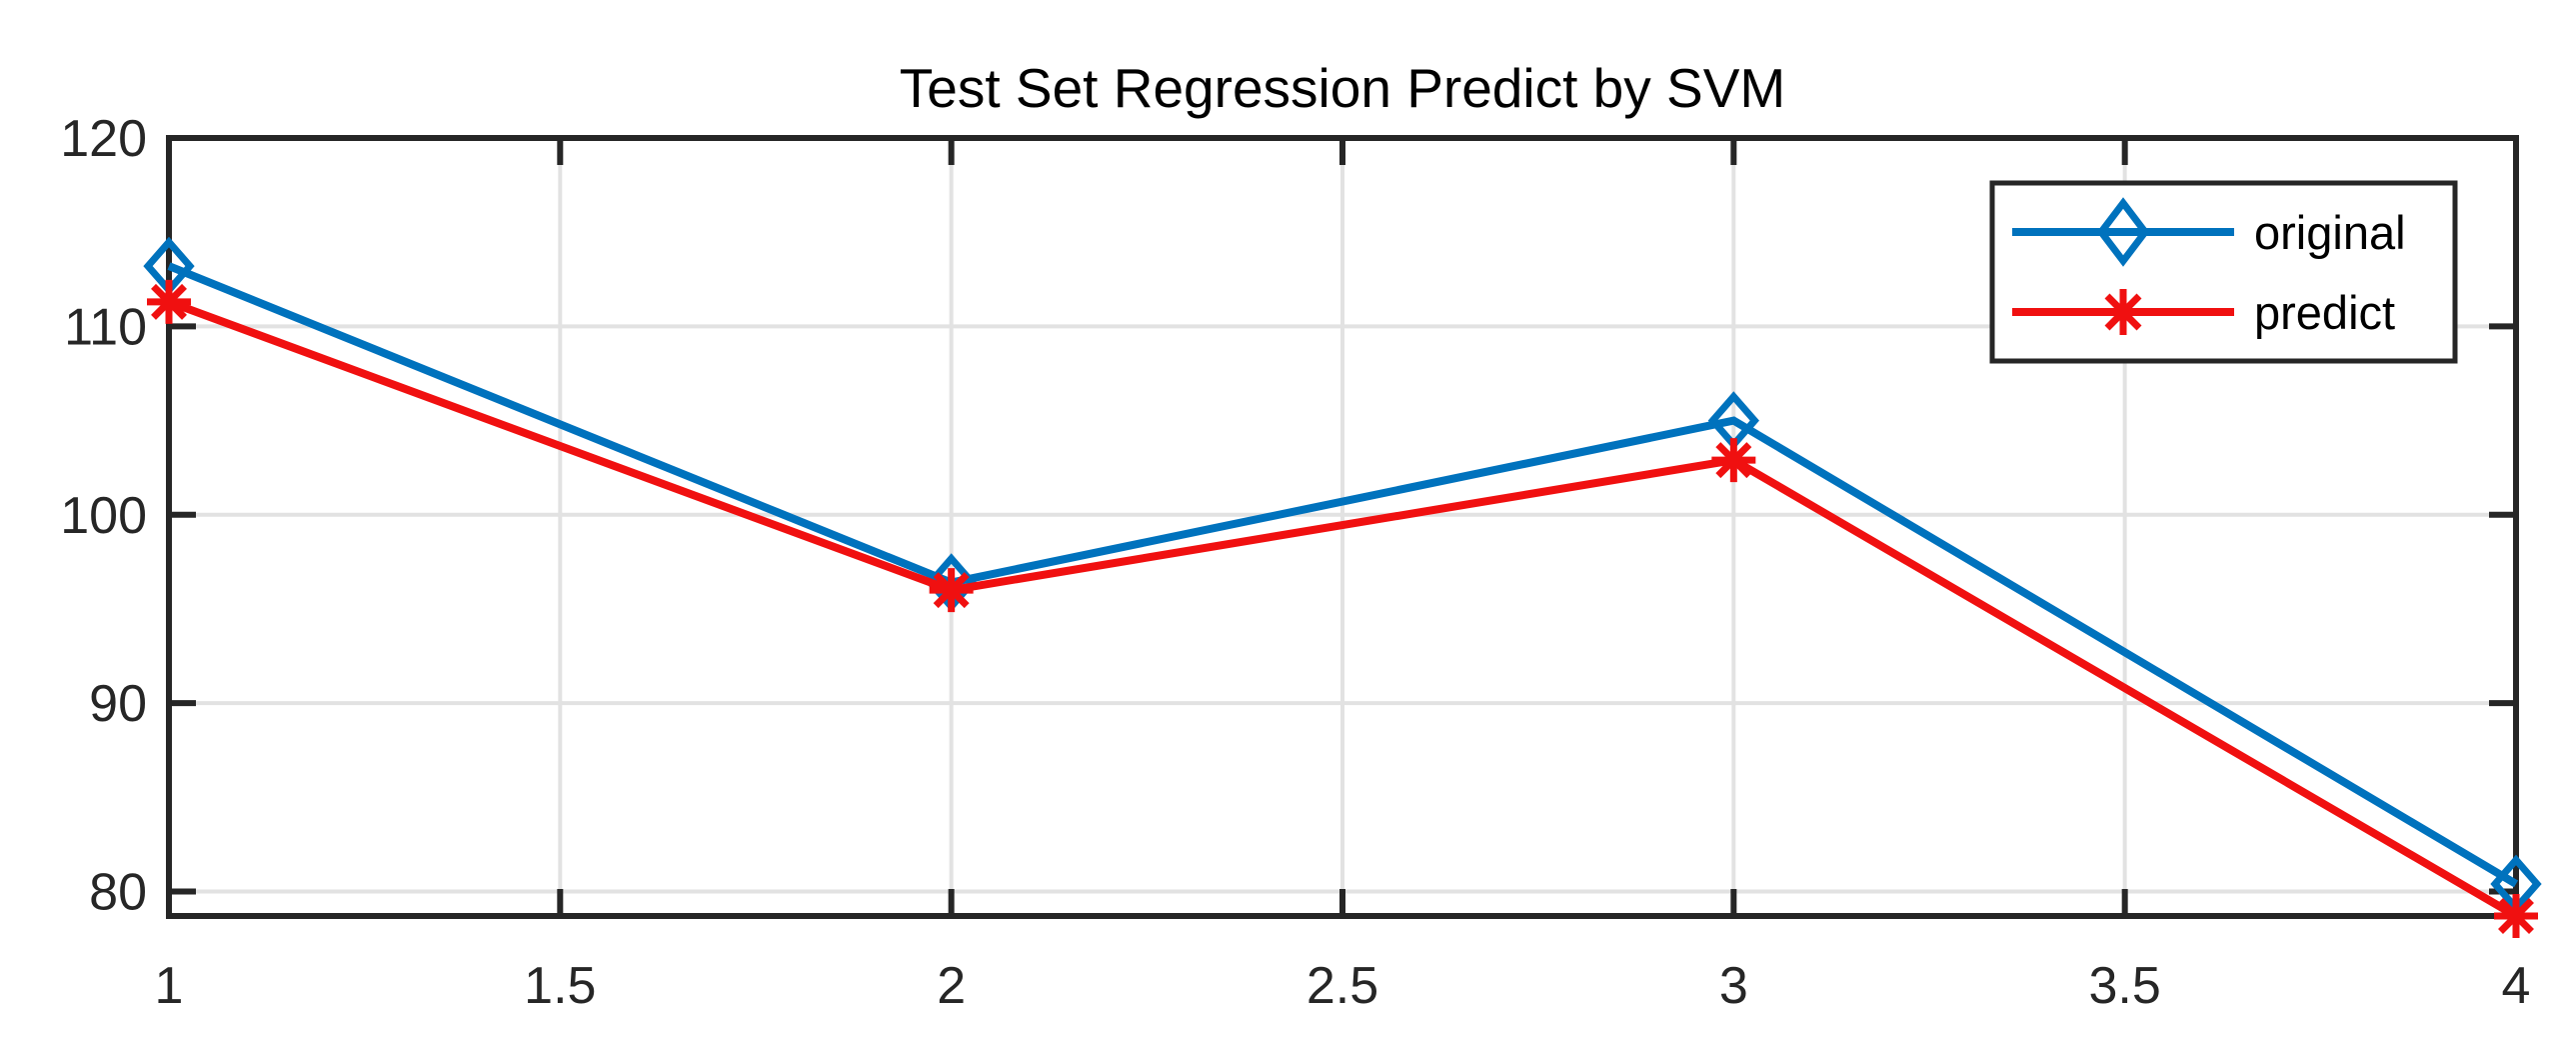 This screenshot has height=1043, width=2576. I want to click on legend-label: original, so click(2330, 232).